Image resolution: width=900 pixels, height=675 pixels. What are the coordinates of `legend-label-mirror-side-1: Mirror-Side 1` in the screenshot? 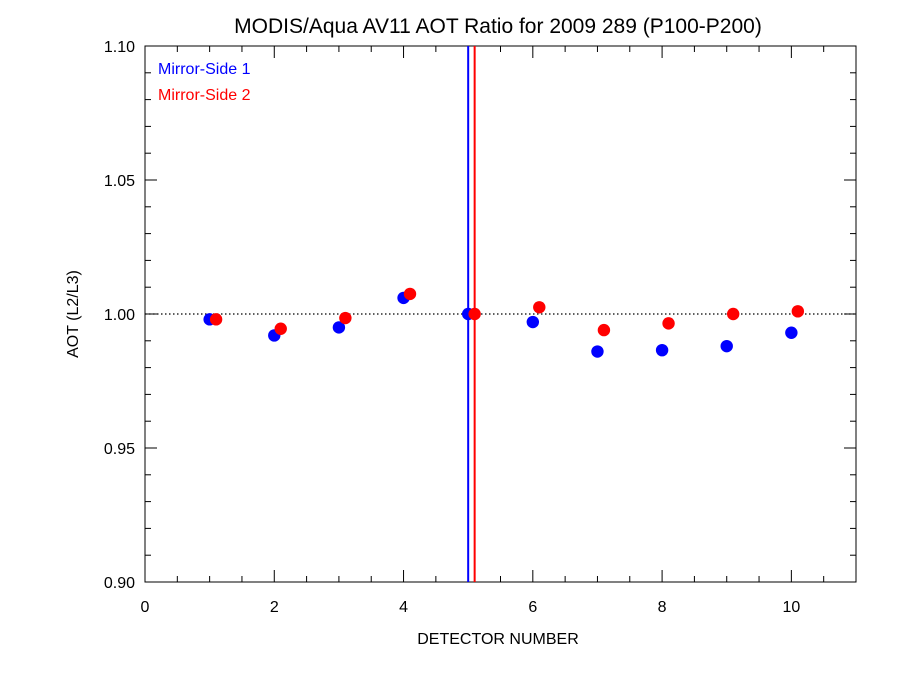 It's located at (204, 69).